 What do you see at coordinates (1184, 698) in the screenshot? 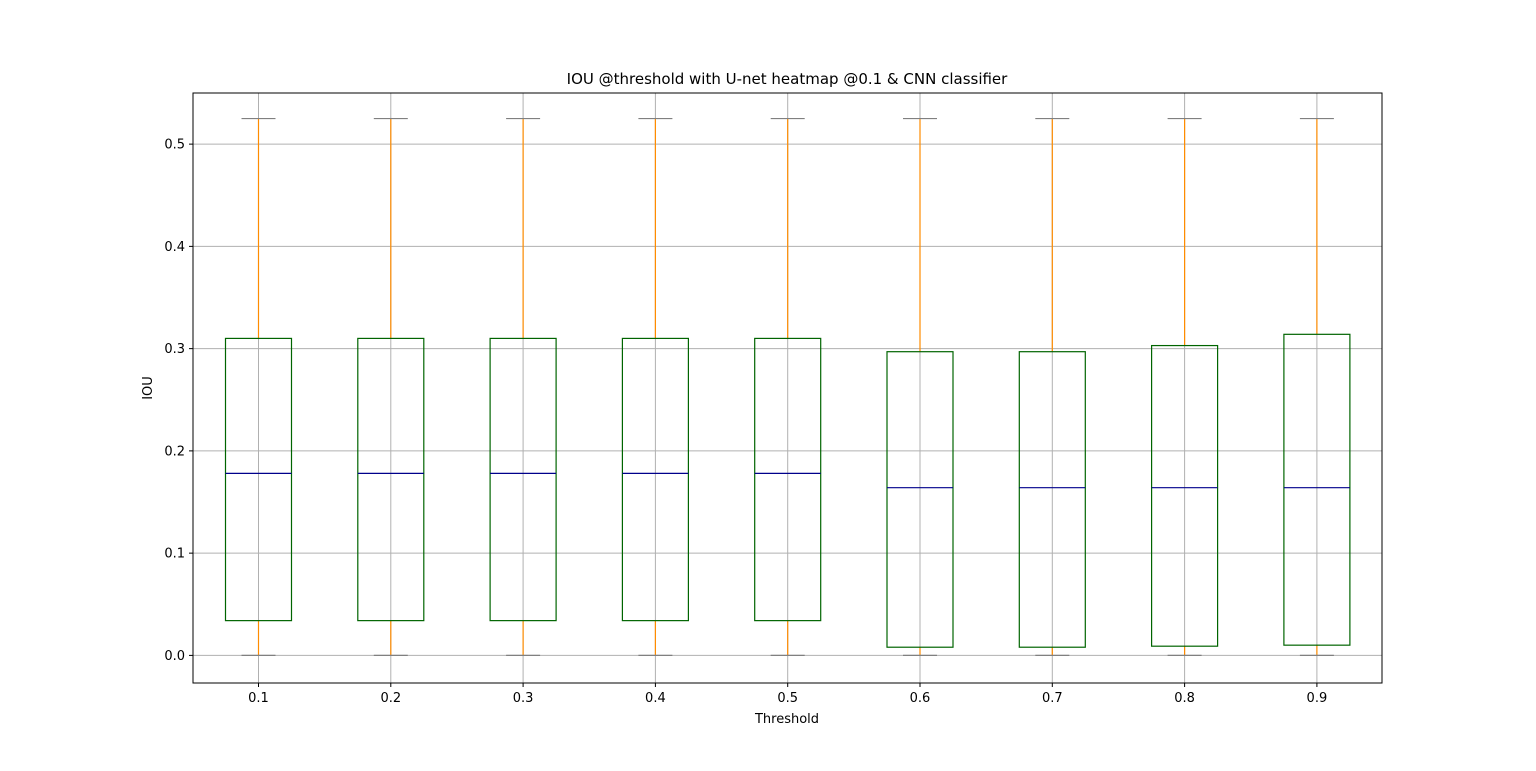
I see `x-tick-label: 0.8` at bounding box center [1184, 698].